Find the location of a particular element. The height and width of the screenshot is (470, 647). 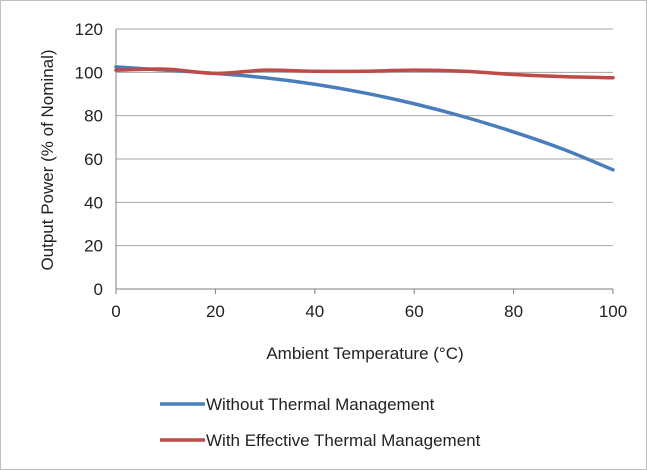

x-tick-label: 100 is located at coordinates (613, 311).